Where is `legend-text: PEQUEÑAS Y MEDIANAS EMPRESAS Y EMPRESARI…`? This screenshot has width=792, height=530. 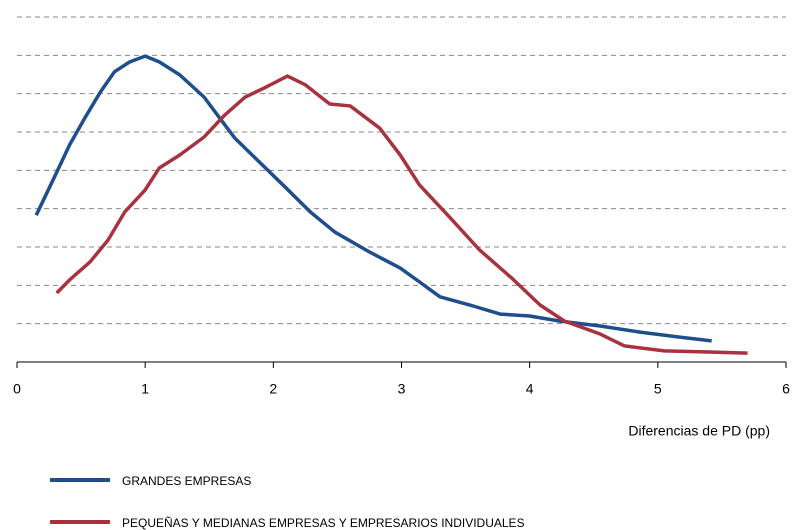
legend-text: PEQUEÑAS Y MEDIANAS EMPRESAS Y EMPRESARI… is located at coordinates (323, 523).